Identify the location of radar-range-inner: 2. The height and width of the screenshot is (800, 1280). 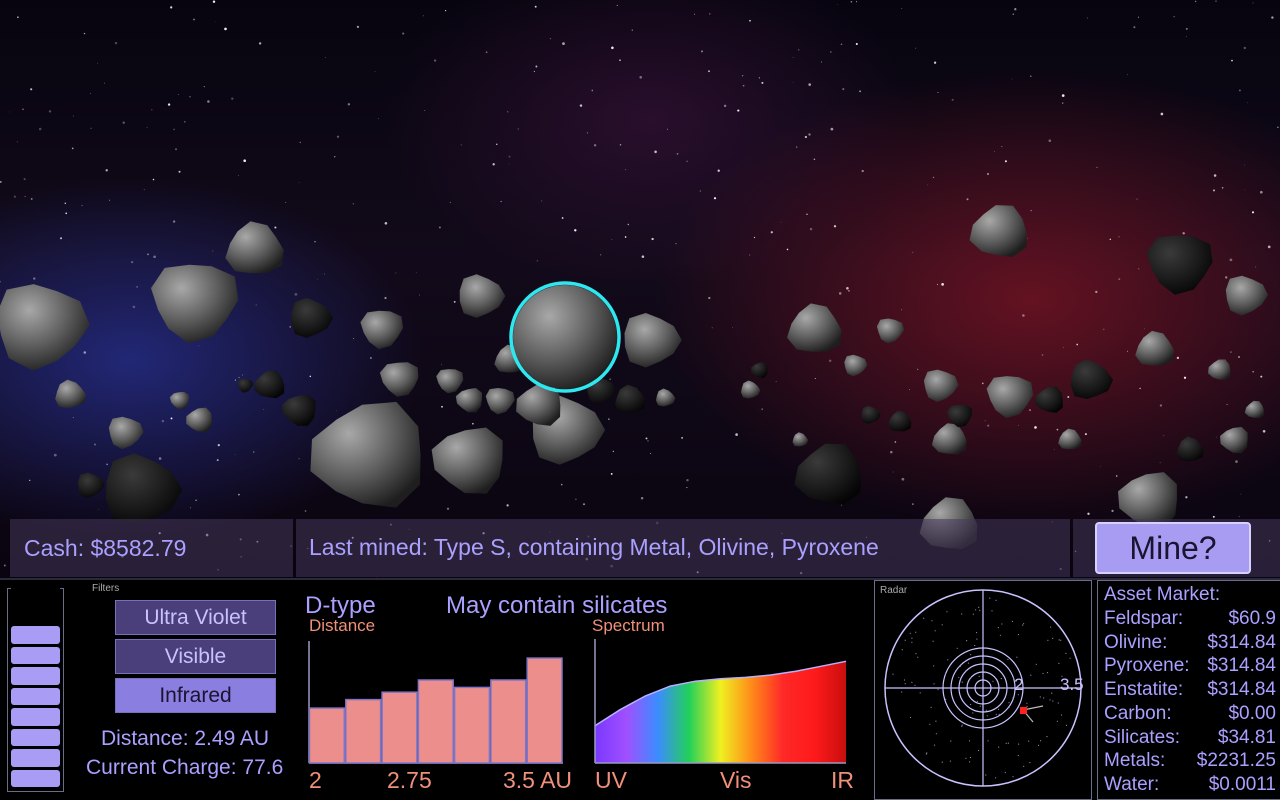
(1019, 684).